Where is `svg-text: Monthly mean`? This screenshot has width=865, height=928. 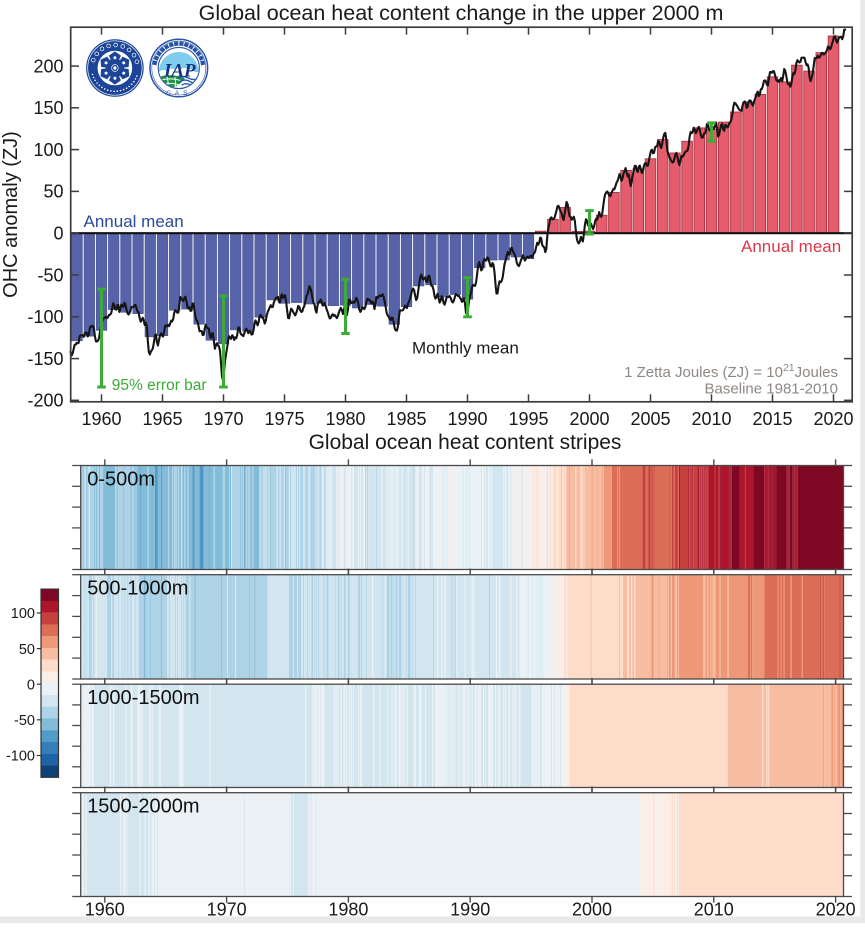
svg-text: Monthly mean is located at coordinates (465, 348).